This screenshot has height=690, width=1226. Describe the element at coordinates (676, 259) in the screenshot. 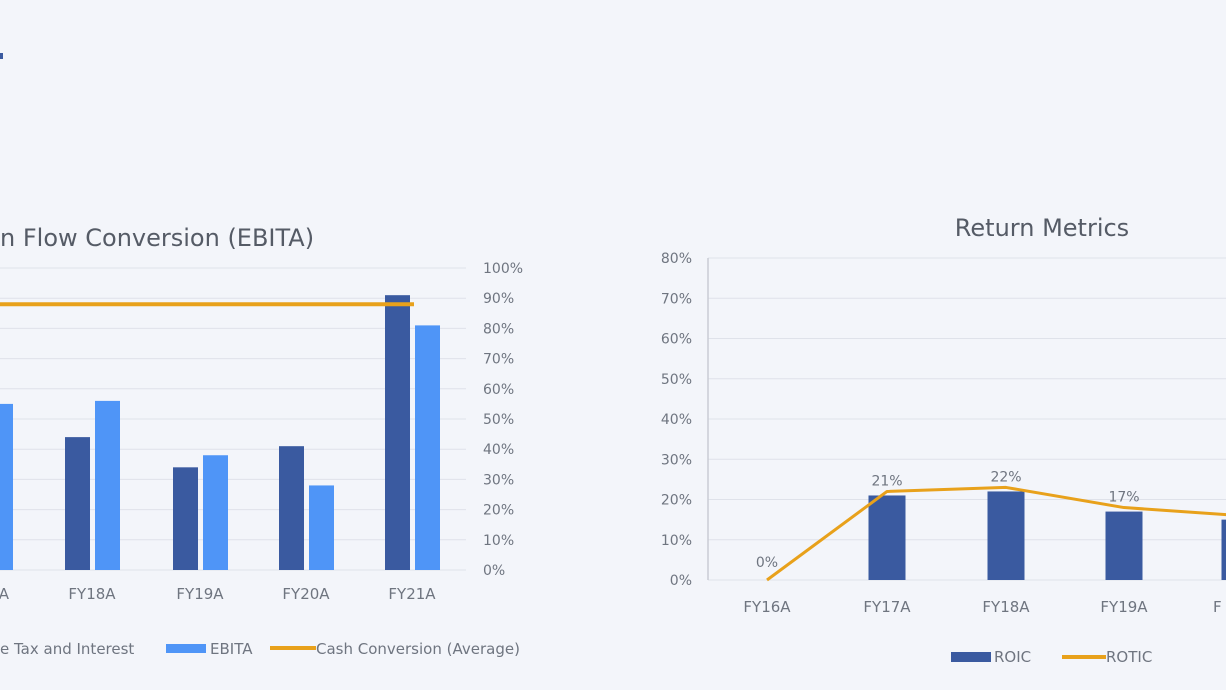

I see `y-tick-label: 80%` at that location.